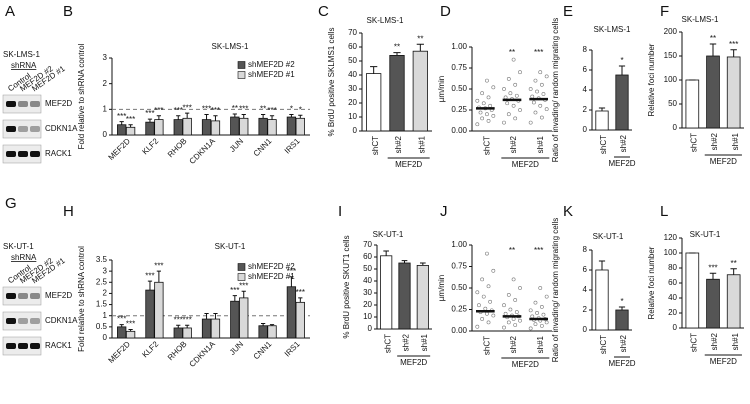 The image size is (750, 404). Describe the element at coordinates (352, 74) in the screenshot. I see `y-tick-label: 40` at that location.